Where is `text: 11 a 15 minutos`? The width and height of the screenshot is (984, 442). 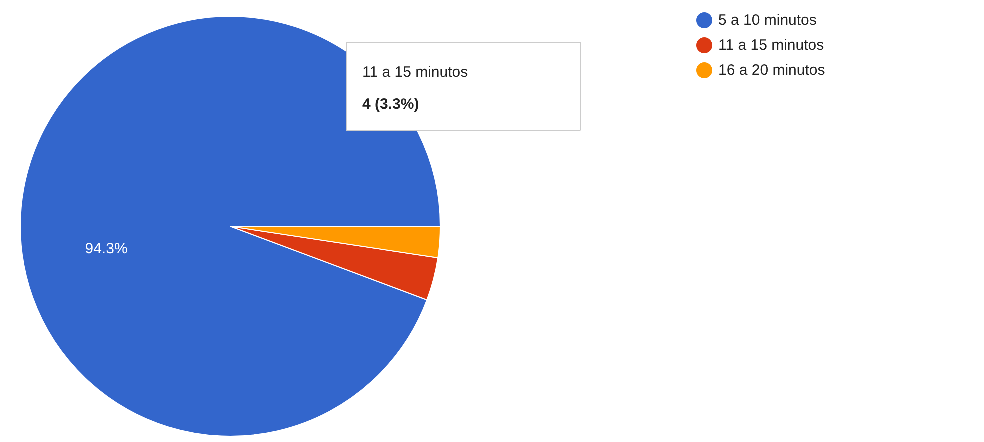 text: 11 a 15 minutos is located at coordinates (415, 72).